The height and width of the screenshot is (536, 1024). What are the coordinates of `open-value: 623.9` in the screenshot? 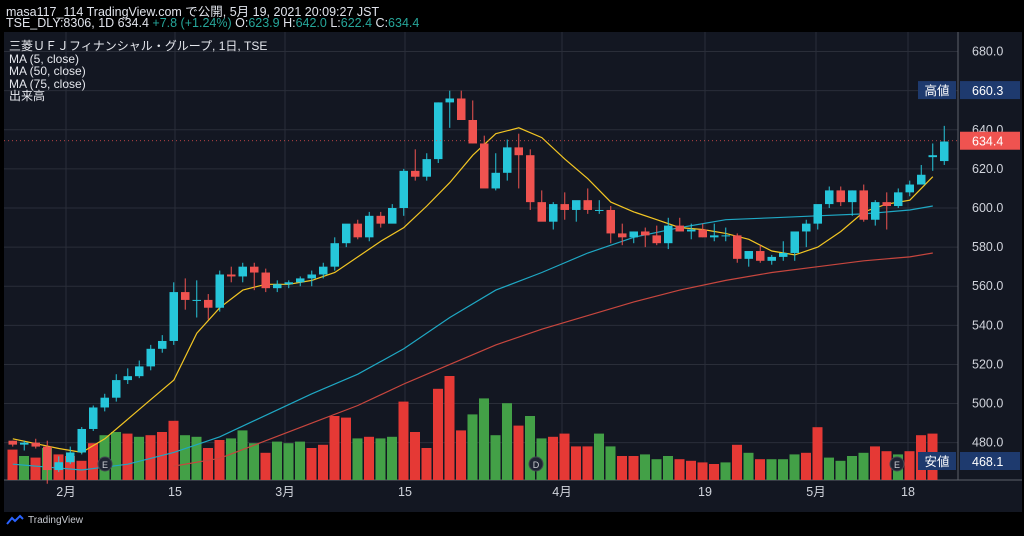 It's located at (264, 23).